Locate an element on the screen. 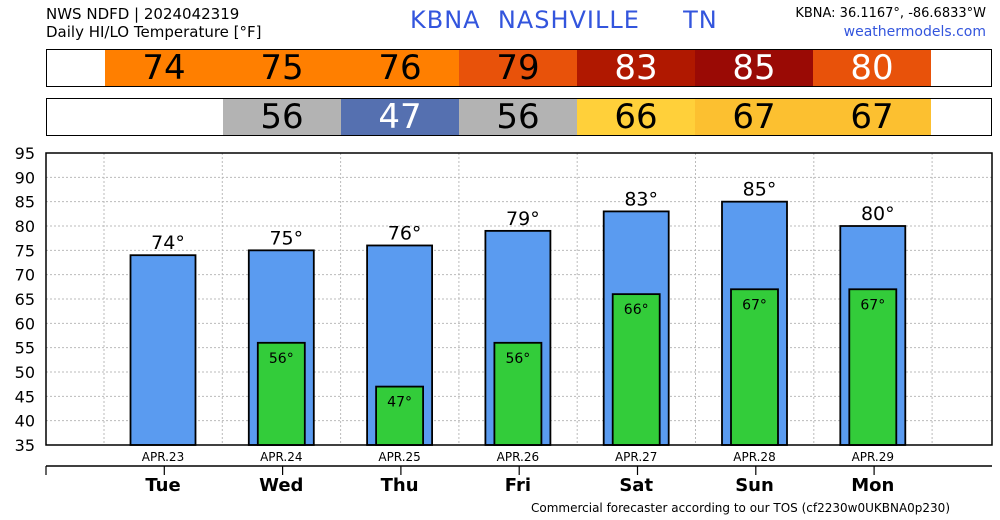  high-temp-label: 85° is located at coordinates (760, 190).